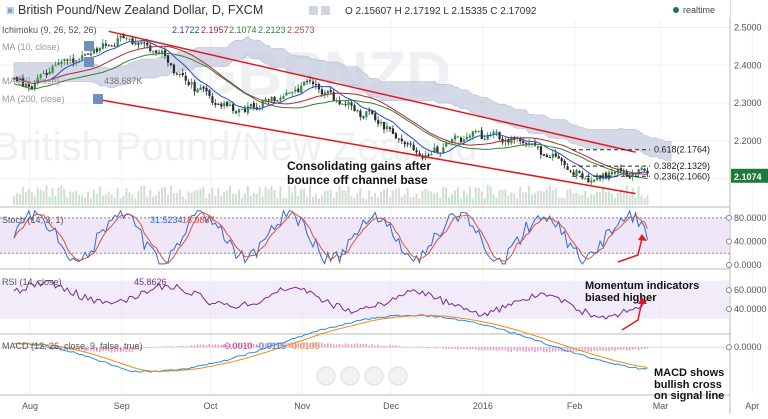 The image size is (768, 419). I want to click on time-tick-label: Mar, so click(661, 406).